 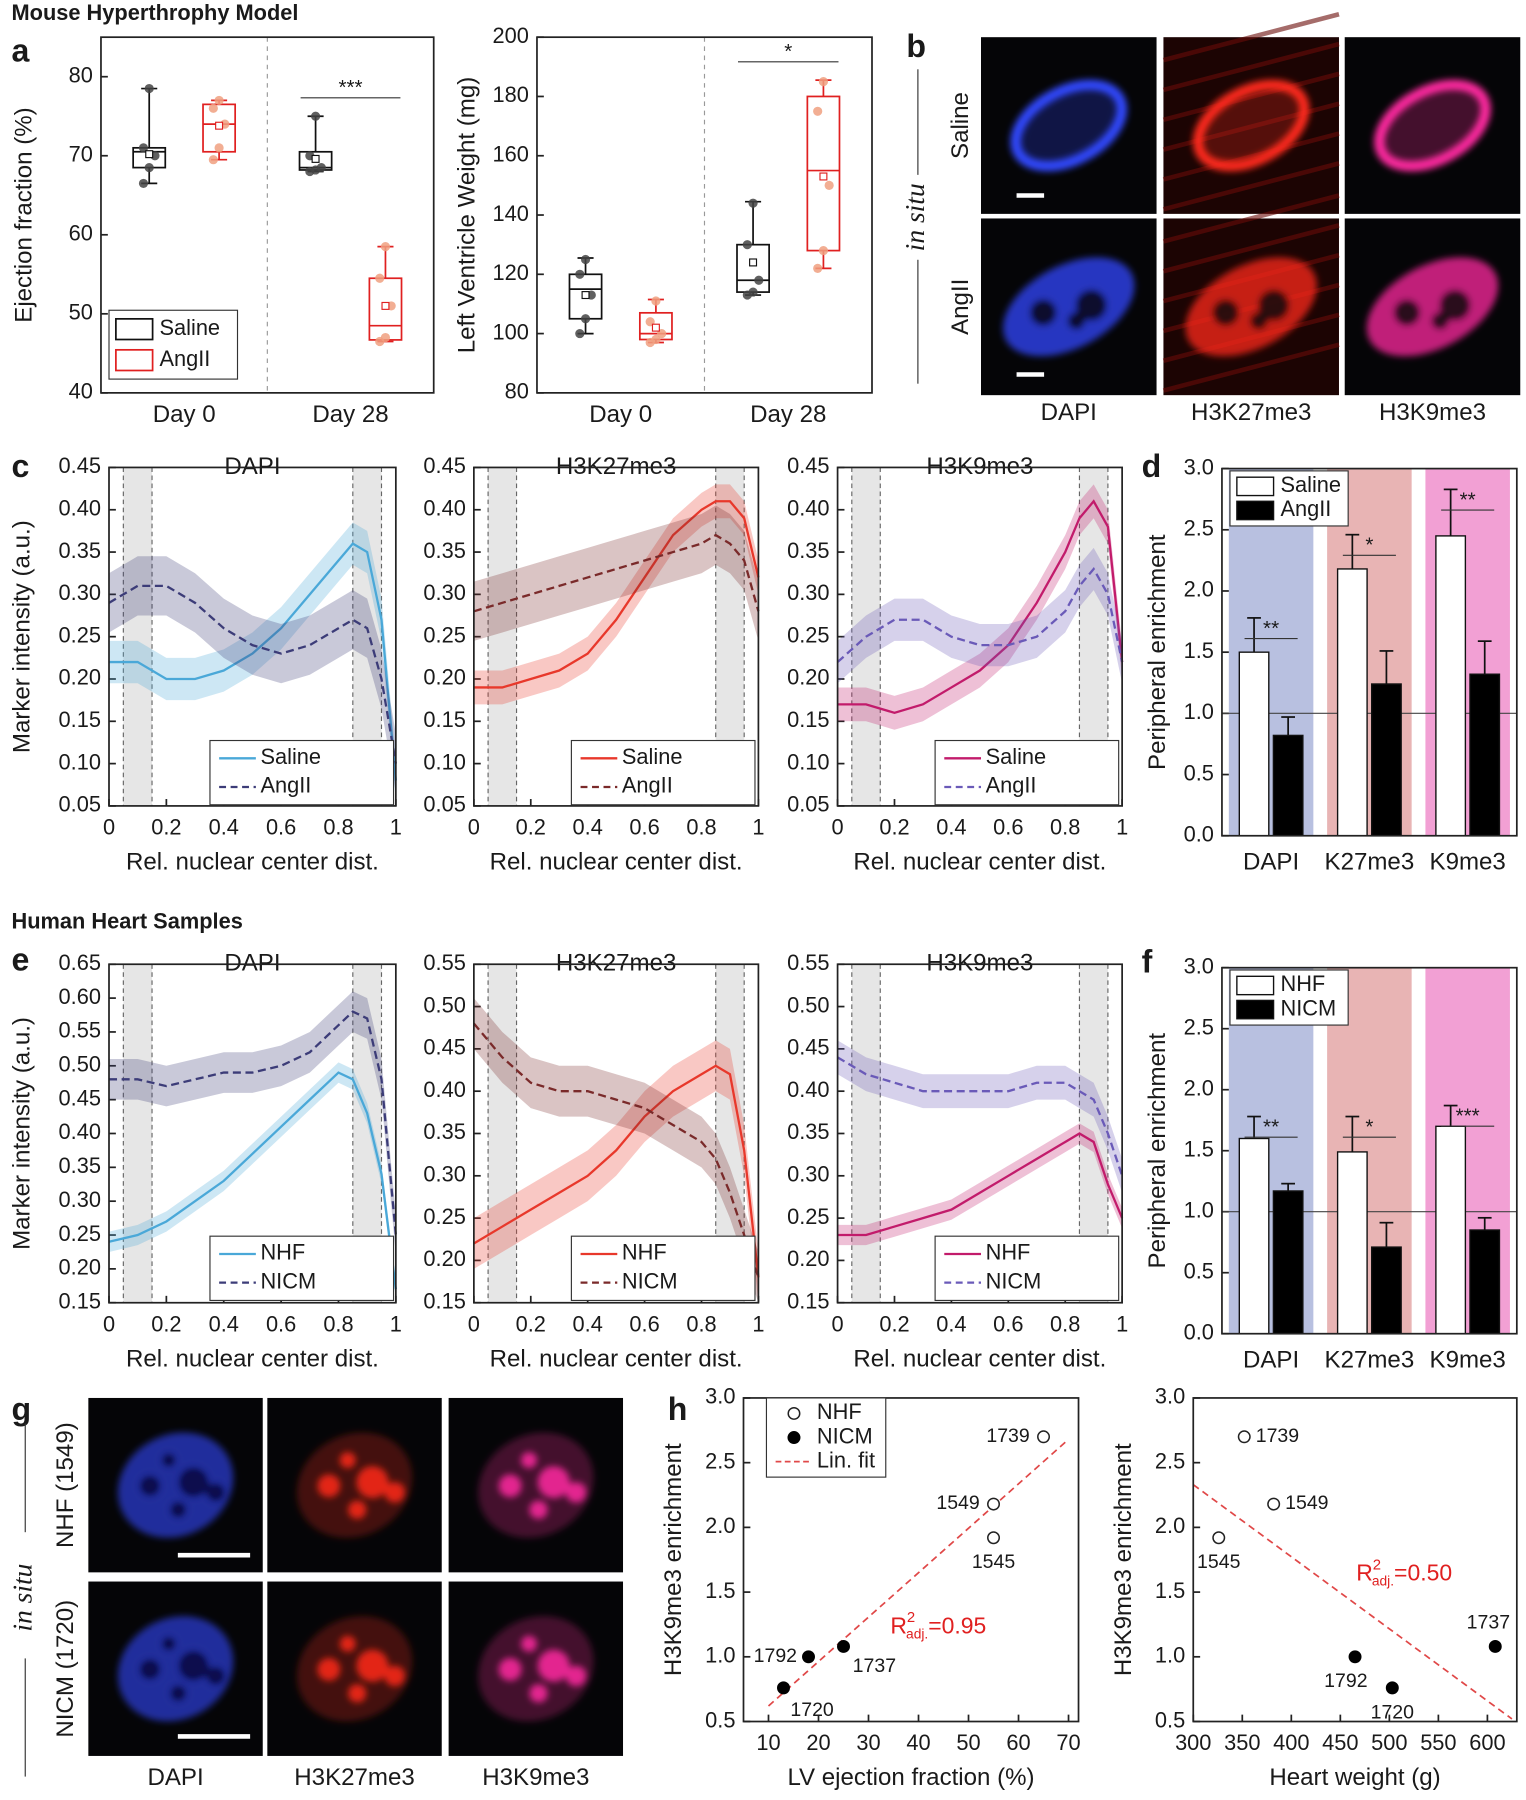 I want to click on column-label: H3K9me3, so click(x=535, y=1777).